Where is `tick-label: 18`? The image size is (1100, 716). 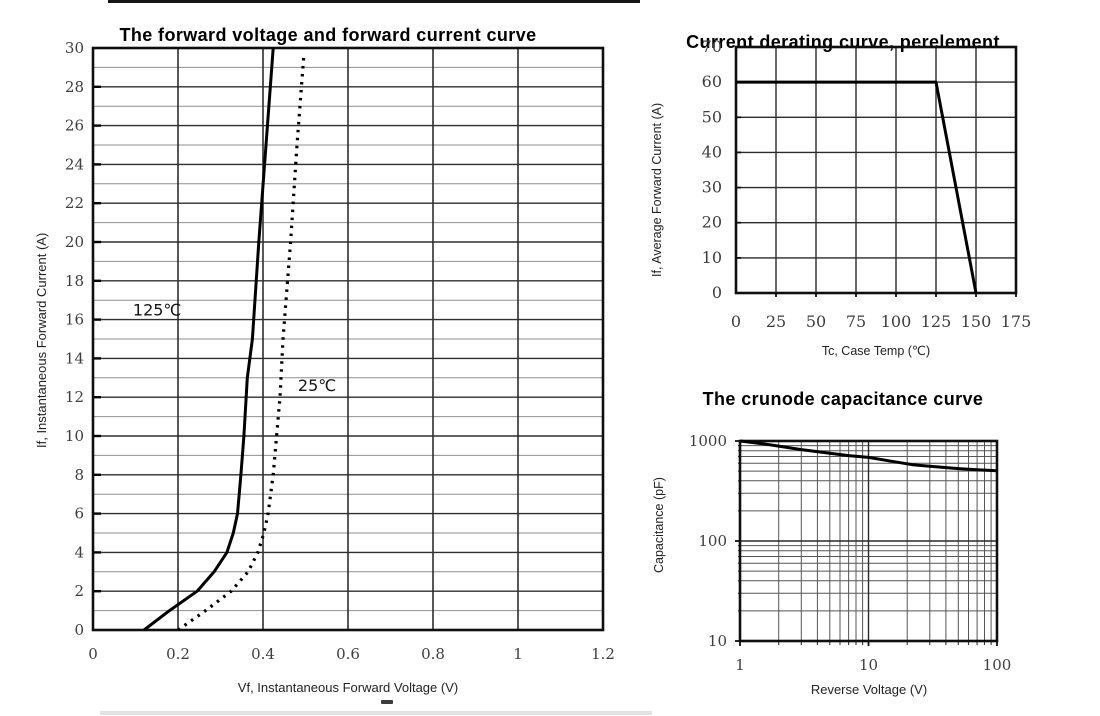
tick-label: 18 is located at coordinates (74, 281).